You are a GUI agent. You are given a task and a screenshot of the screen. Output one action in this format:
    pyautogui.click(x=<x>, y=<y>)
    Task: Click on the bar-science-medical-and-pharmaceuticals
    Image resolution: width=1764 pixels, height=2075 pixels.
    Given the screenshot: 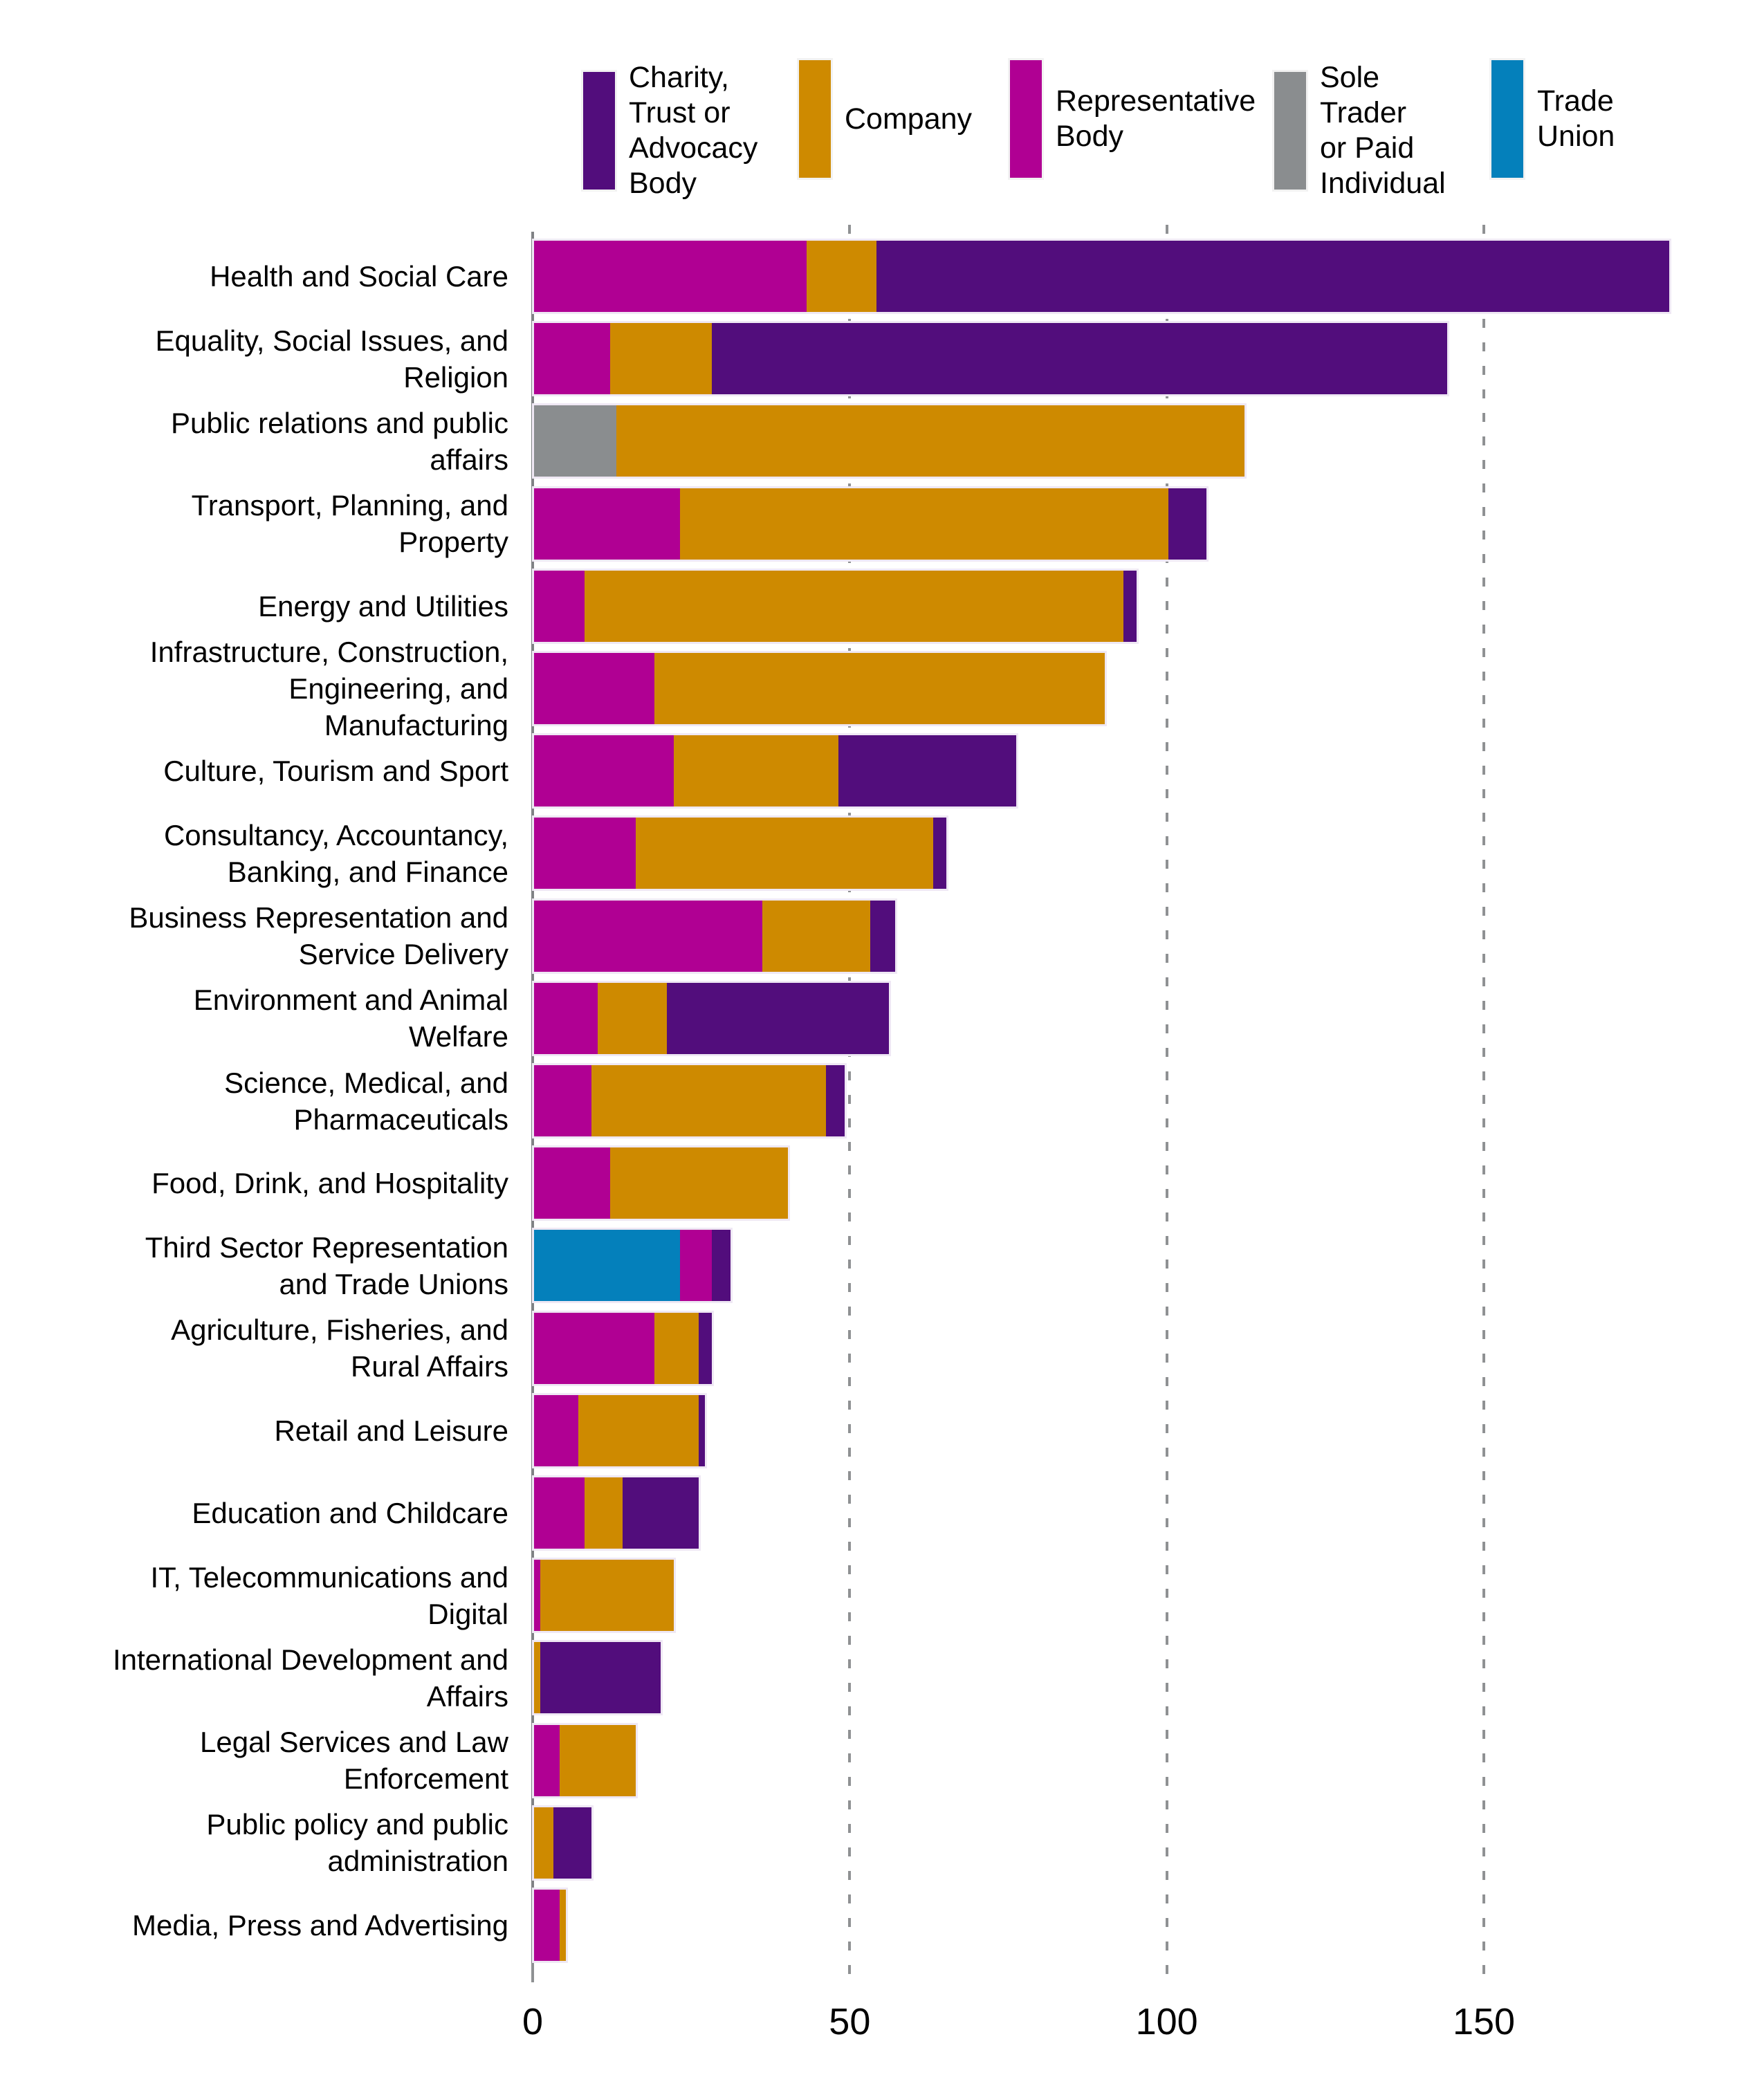 What is the action you would take?
    pyautogui.click(x=689, y=1100)
    